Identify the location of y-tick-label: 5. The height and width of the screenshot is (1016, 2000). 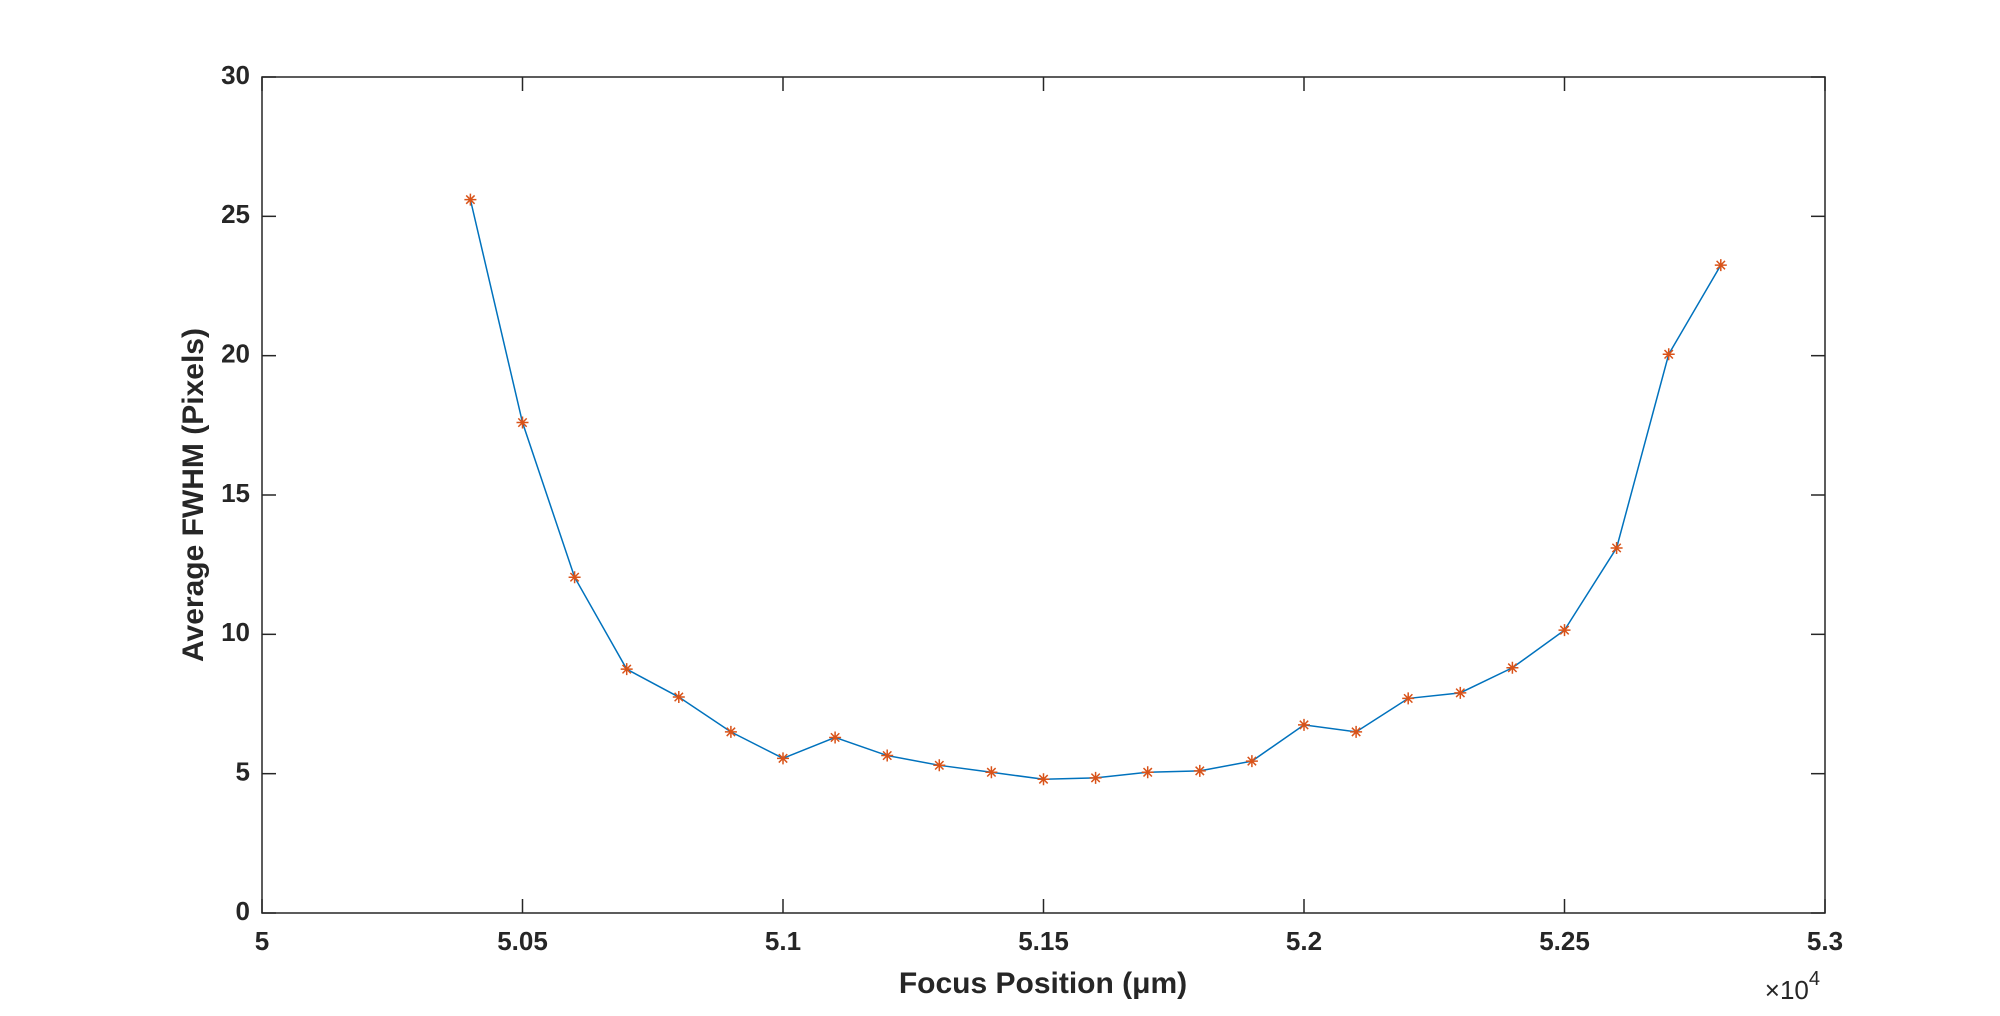
(243, 772).